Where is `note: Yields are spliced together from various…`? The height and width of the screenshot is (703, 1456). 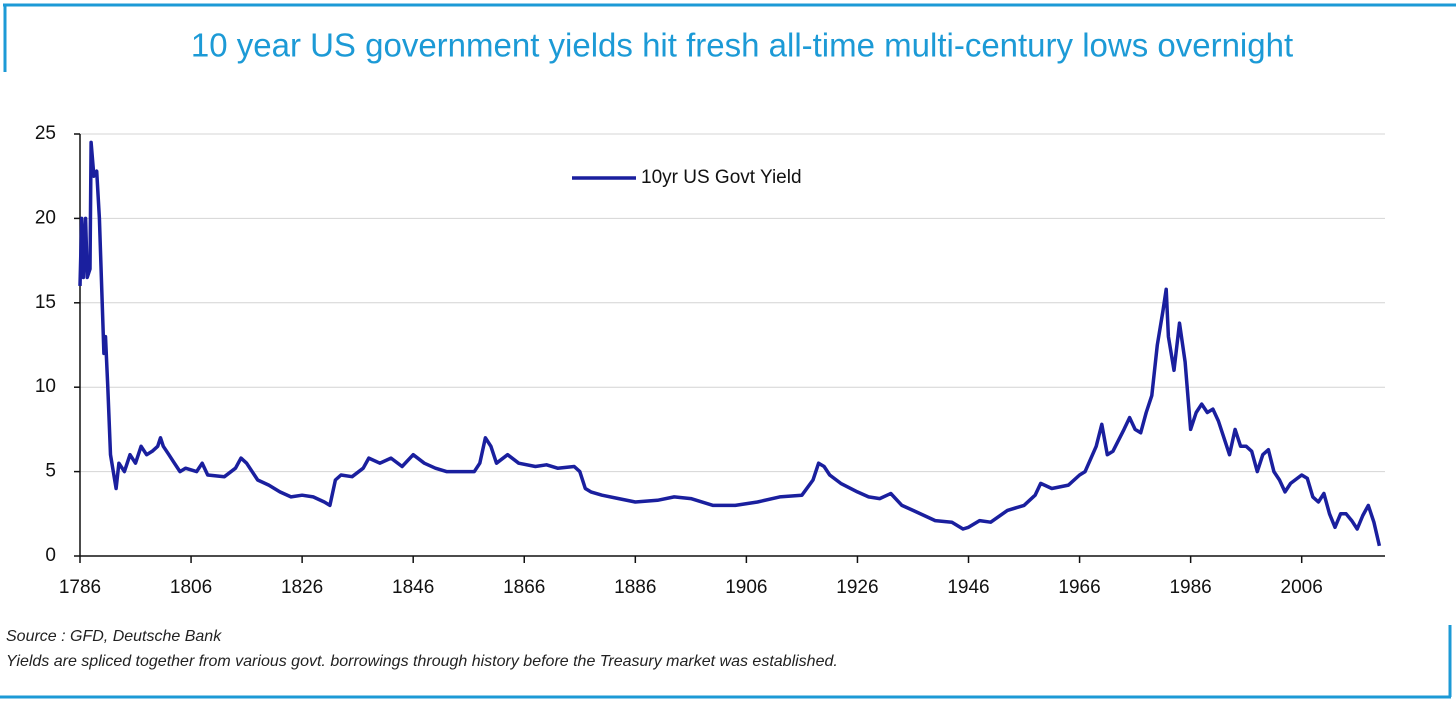
note: Yields are spliced together from various… is located at coordinates (422, 661).